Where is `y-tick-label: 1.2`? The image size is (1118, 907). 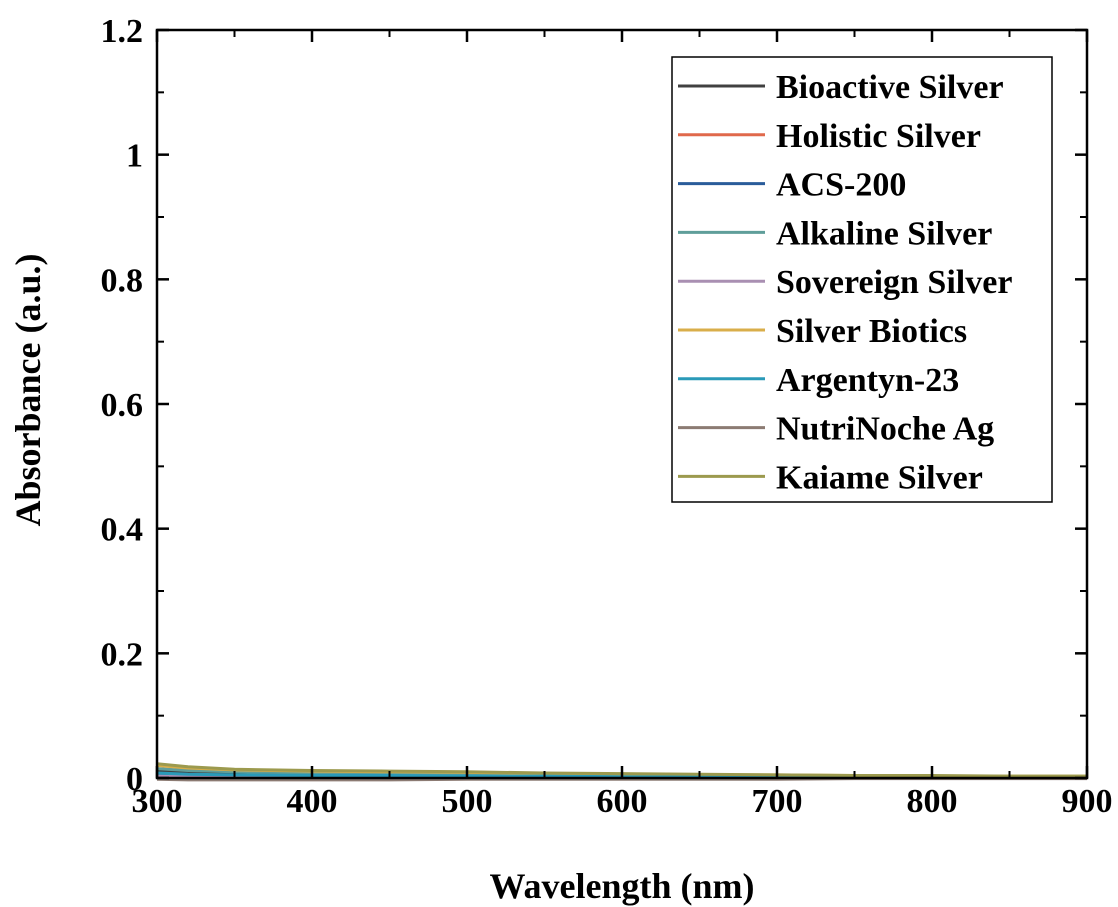 y-tick-label: 1.2 is located at coordinates (122, 31).